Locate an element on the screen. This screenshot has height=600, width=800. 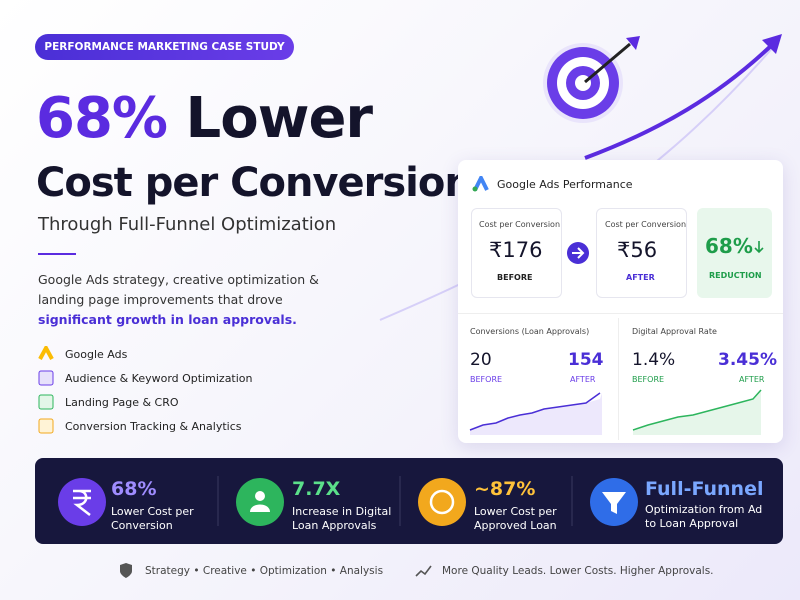
feature-icons is located at coordinates (46, 390).